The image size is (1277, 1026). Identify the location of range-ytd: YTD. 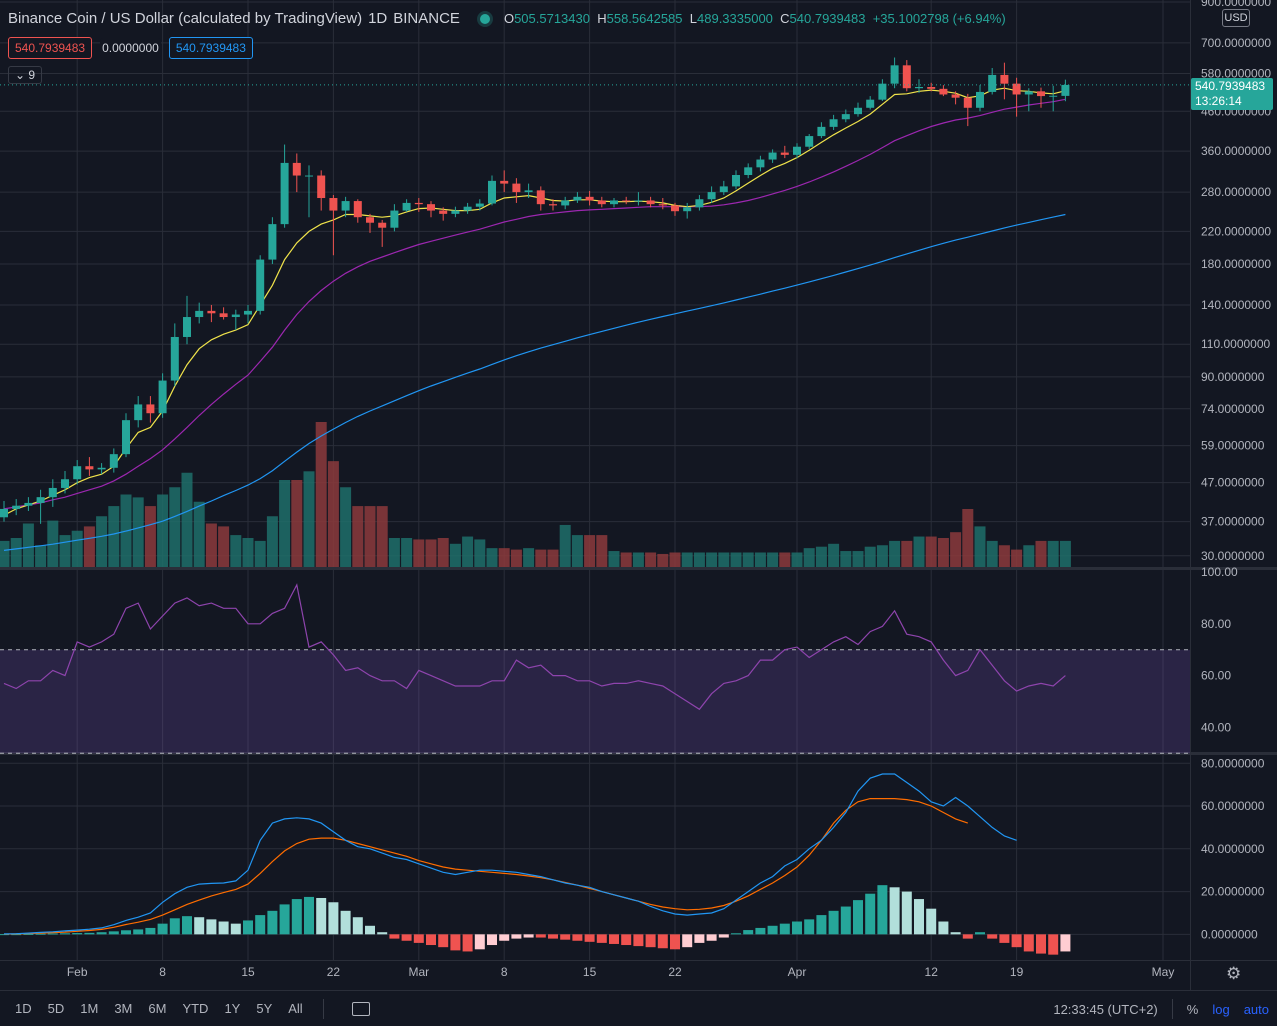
(195, 1008).